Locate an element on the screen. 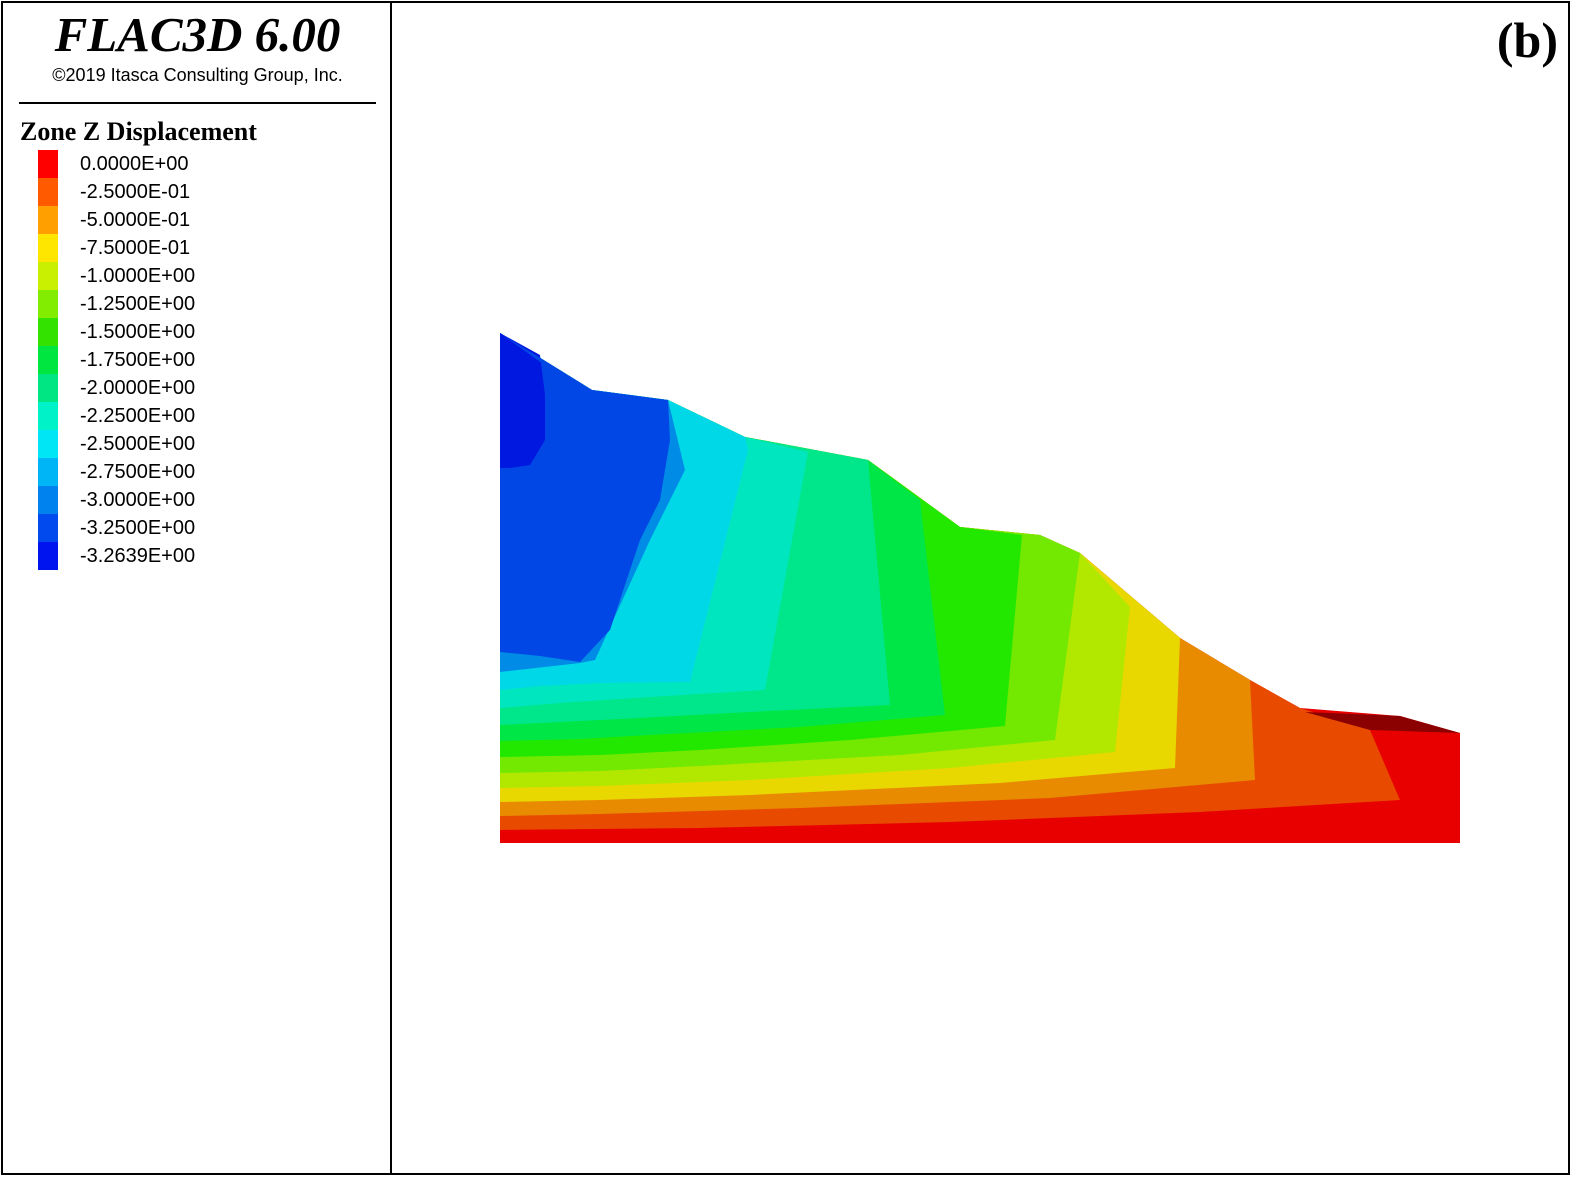  legend-label: -1.2500E+00 is located at coordinates (138, 304).